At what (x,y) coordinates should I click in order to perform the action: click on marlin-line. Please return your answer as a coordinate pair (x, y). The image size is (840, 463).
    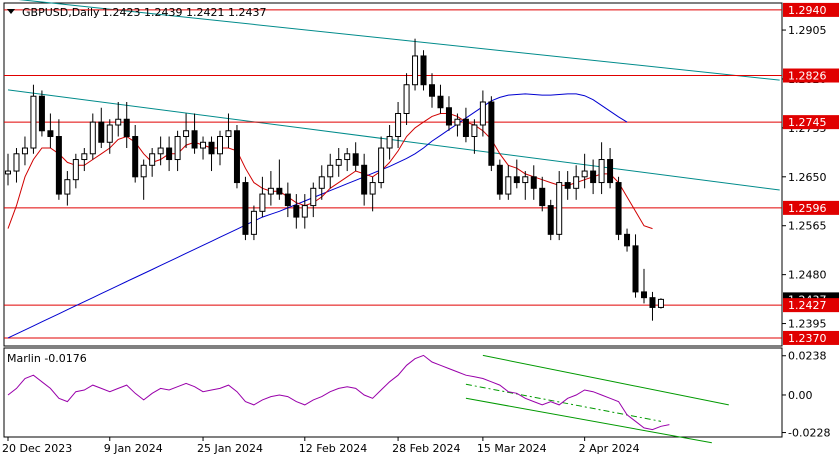
    Looking at the image, I should click on (338, 392).